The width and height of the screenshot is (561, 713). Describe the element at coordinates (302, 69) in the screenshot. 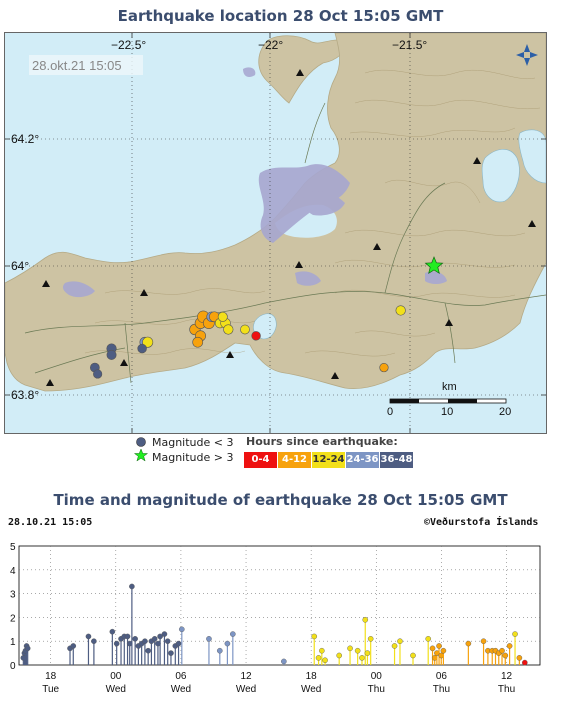

I see `land-north-west` at that location.